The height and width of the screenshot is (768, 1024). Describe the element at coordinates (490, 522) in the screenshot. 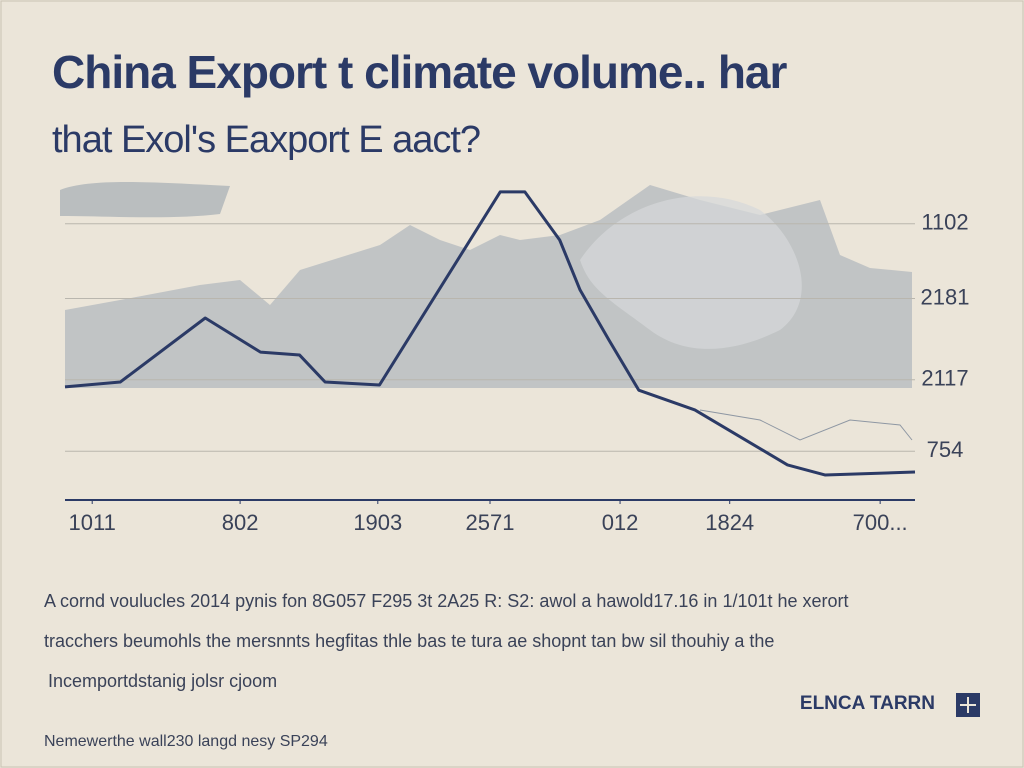

I see `x-tick-label: 2571` at that location.